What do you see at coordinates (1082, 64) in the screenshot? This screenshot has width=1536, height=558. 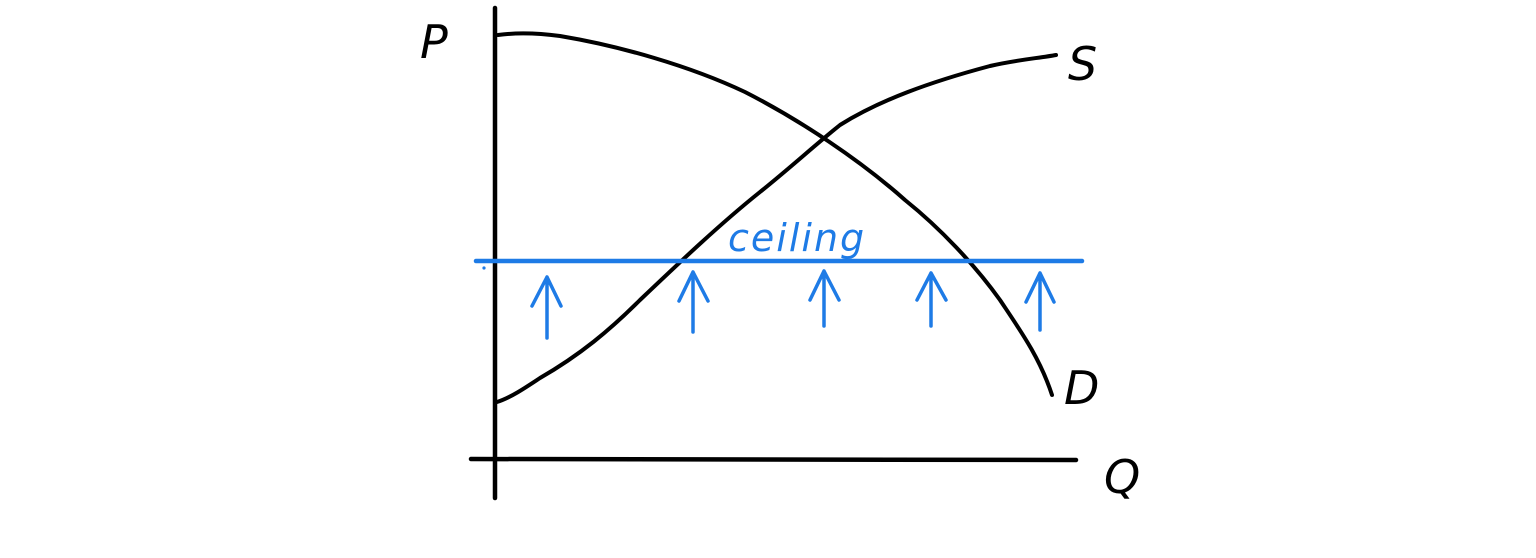 I see `supply-curve-label: S` at bounding box center [1082, 64].